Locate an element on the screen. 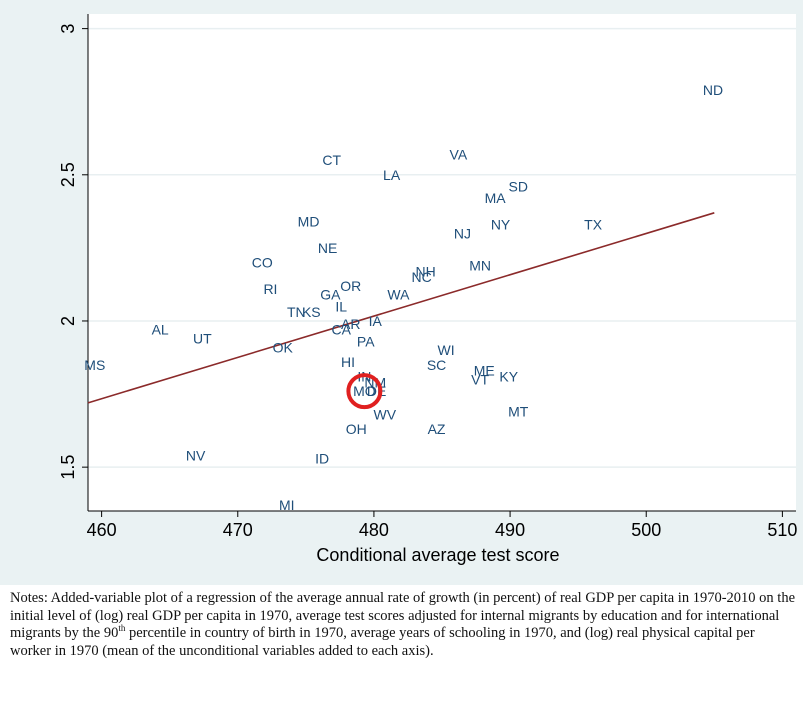  x-tick-label: 480 is located at coordinates (374, 530).